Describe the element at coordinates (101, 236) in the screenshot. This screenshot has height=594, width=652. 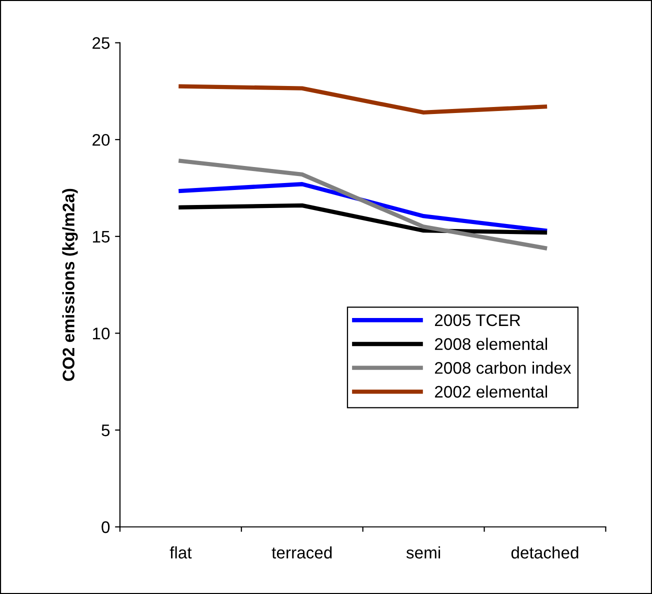
I see `y-tick-label: 15` at that location.